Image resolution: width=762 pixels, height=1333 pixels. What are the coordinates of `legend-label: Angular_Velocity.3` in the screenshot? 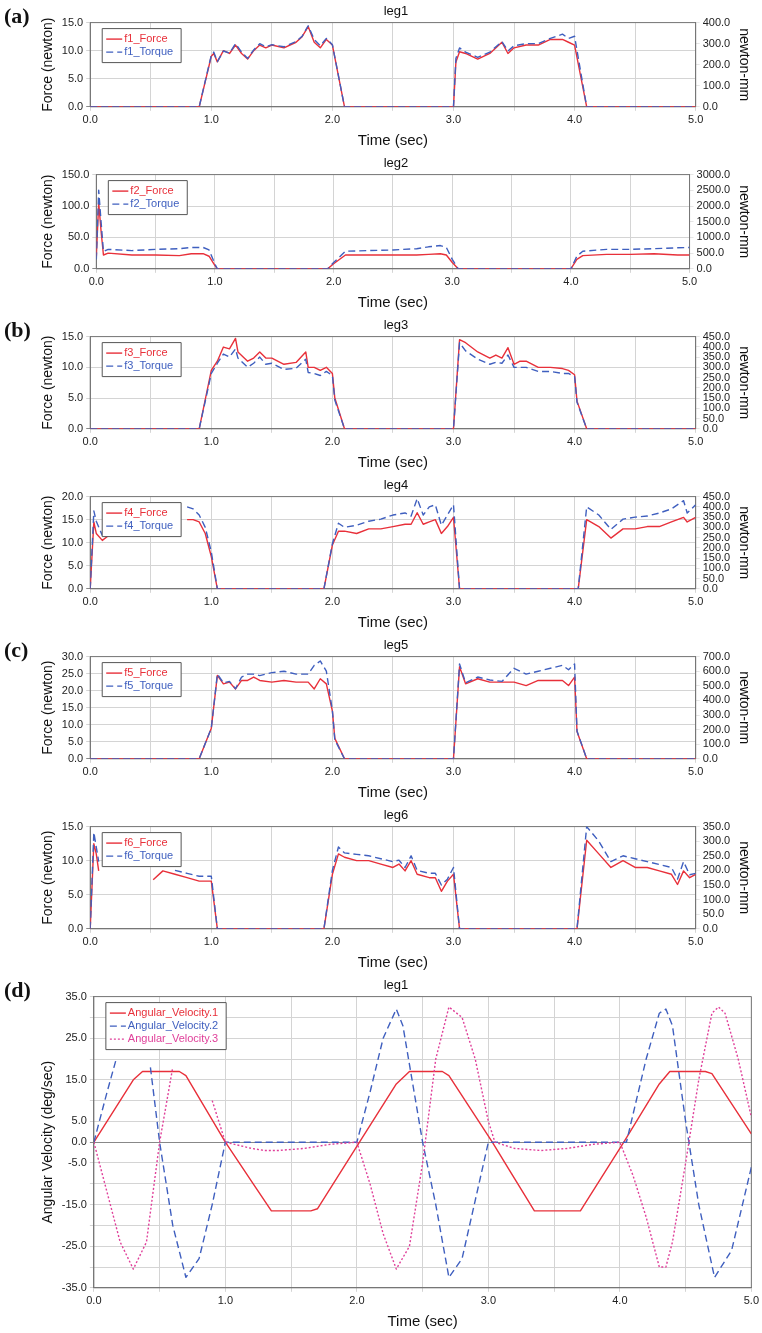 It's located at (173, 1038).